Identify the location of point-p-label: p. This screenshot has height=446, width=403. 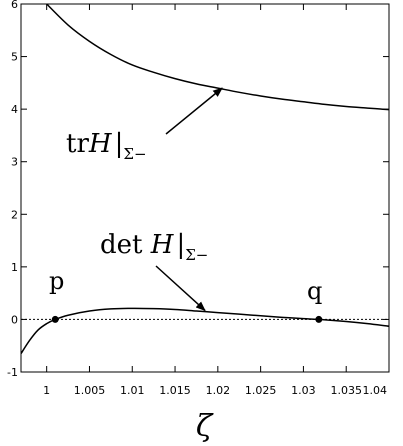
(56, 281).